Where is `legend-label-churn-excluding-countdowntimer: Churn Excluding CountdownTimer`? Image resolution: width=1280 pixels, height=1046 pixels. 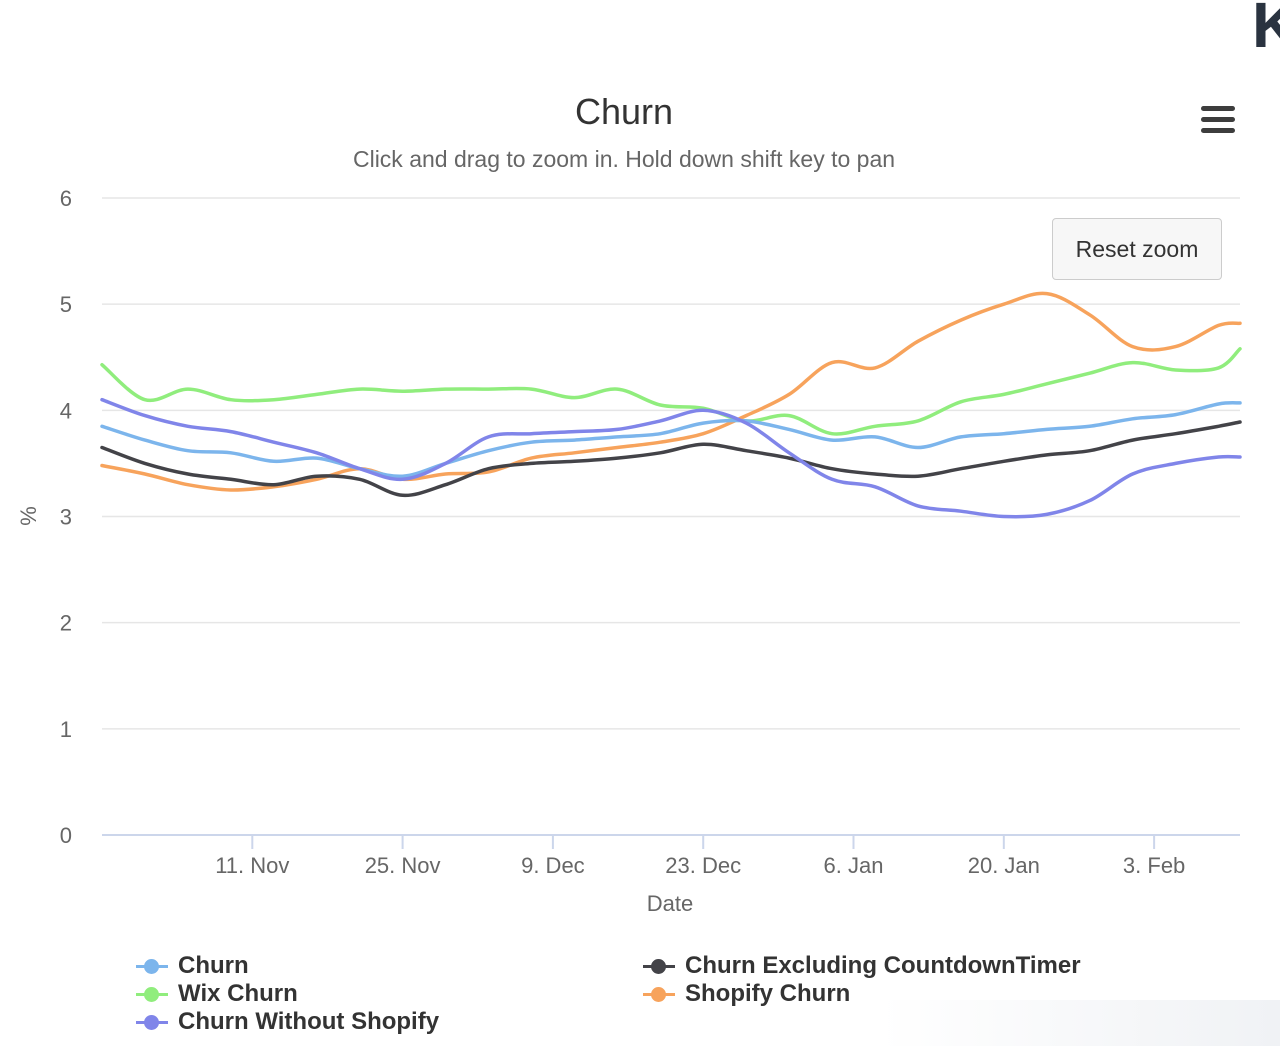
legend-label-churn-excluding-countdowntimer: Churn Excluding CountdownTimer is located at coordinates (883, 965).